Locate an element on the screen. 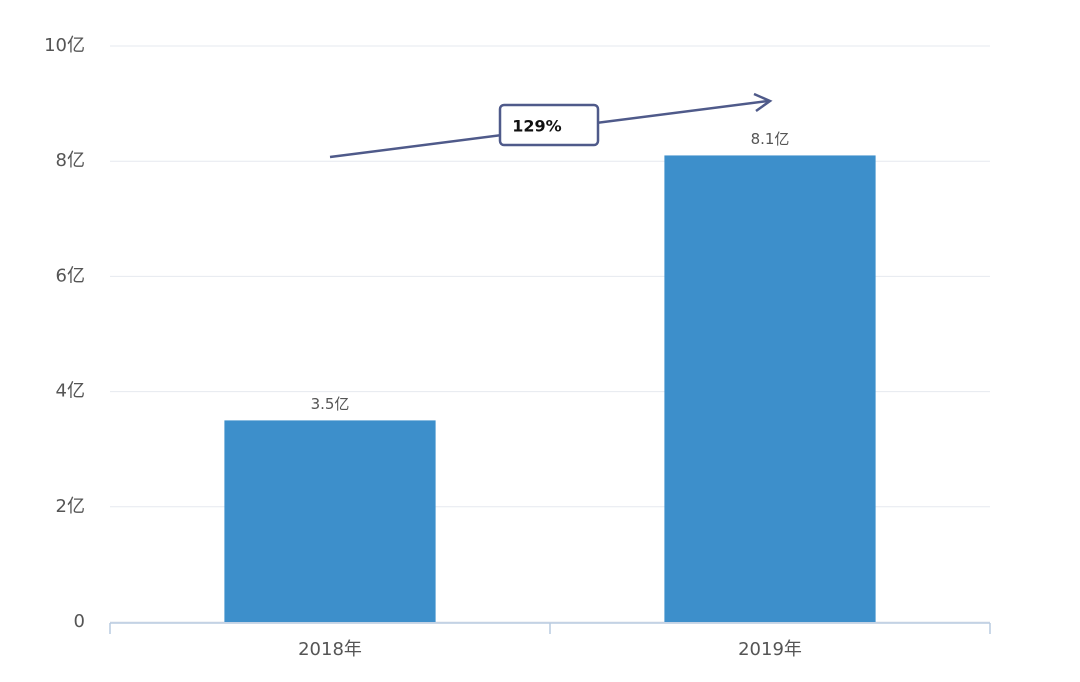 The height and width of the screenshot is (682, 1080). y-tick-label: 2亿 is located at coordinates (70, 506).